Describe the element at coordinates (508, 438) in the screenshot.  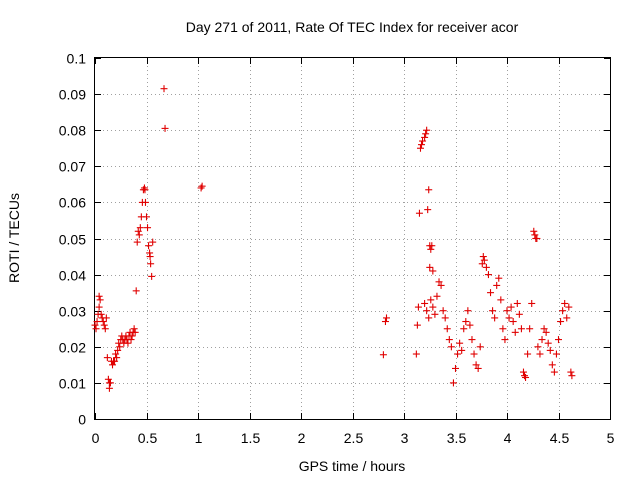
I see `x-tick-label: 4` at that location.